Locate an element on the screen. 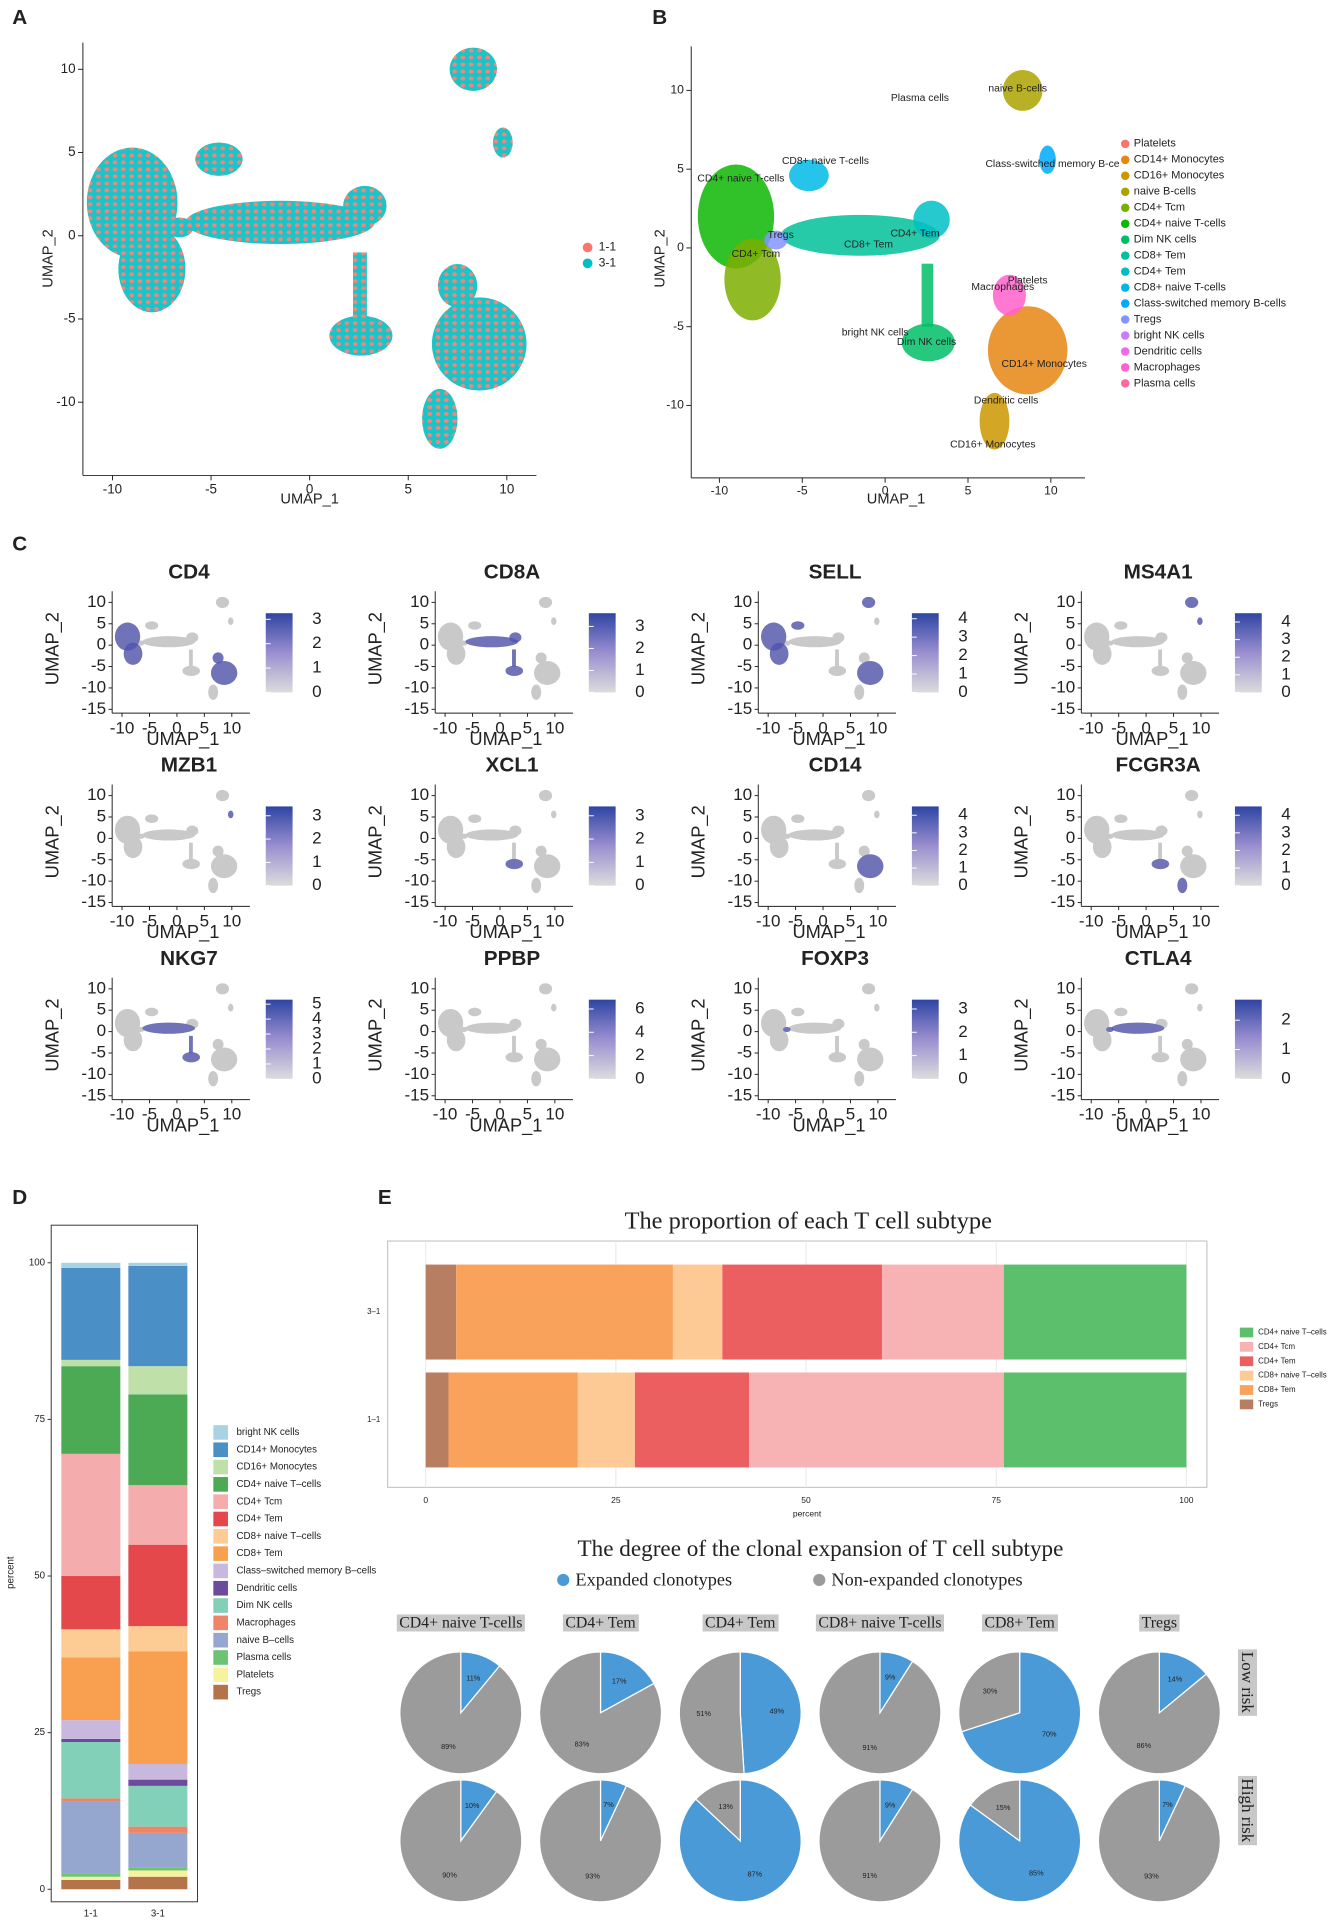 The height and width of the screenshot is (1920, 1341). y-tick-label: 100 is located at coordinates (37, 1262).